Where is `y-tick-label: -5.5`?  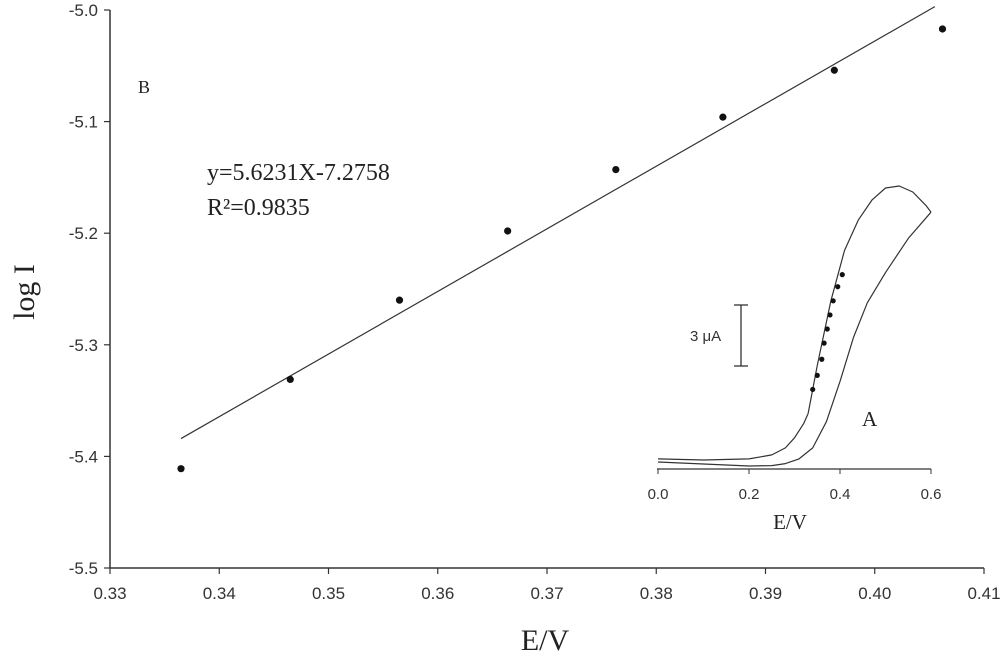 y-tick-label: -5.5 is located at coordinates (83, 568).